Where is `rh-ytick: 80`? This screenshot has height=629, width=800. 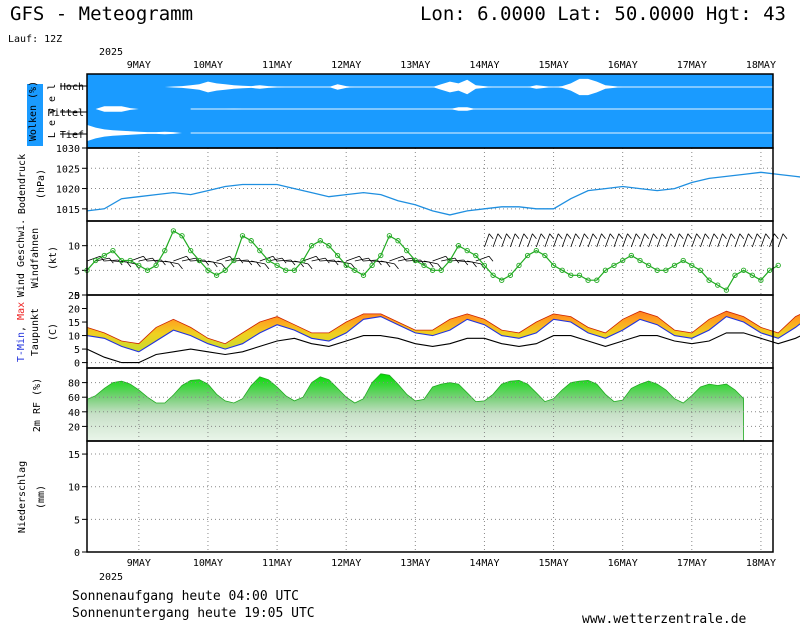
rh-ytick: 80 is located at coordinates (74, 384).